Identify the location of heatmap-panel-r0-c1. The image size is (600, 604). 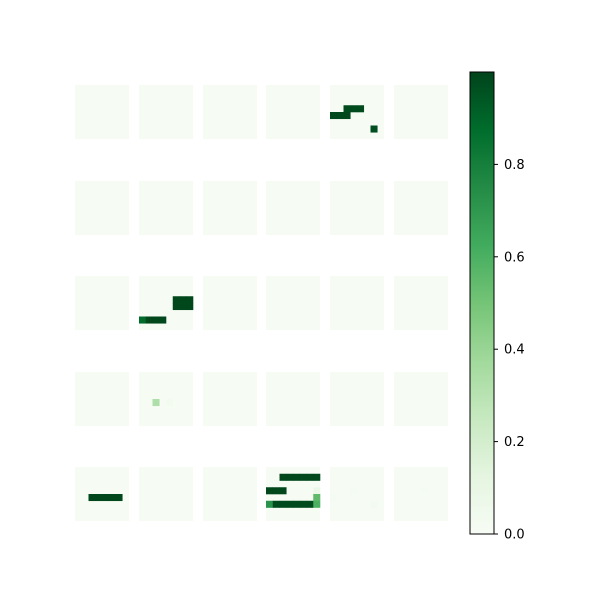
(166, 112).